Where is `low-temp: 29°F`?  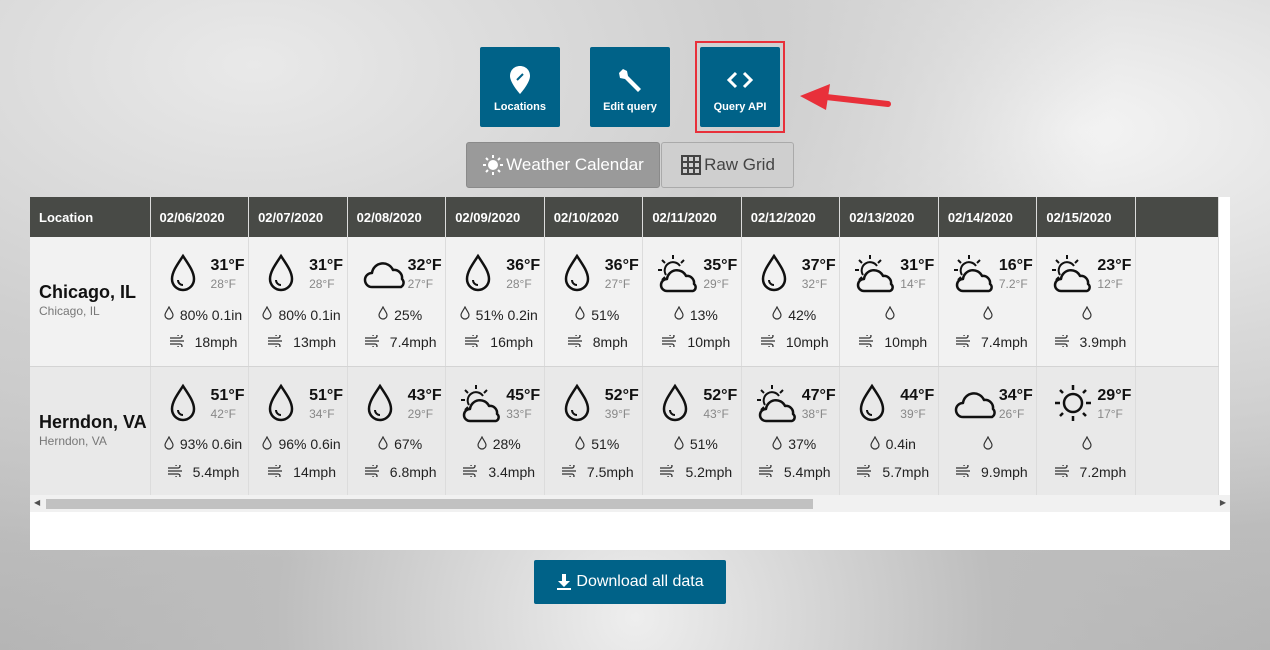 low-temp: 29°F is located at coordinates (420, 413).